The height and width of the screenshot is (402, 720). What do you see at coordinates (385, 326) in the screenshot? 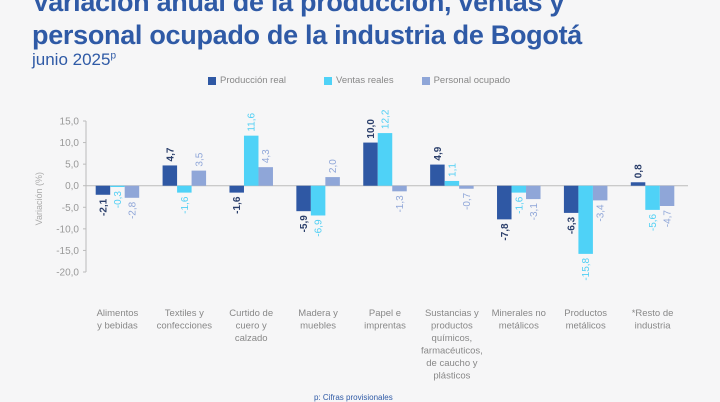
I see `x-tick-label: imprentas` at bounding box center [385, 326].